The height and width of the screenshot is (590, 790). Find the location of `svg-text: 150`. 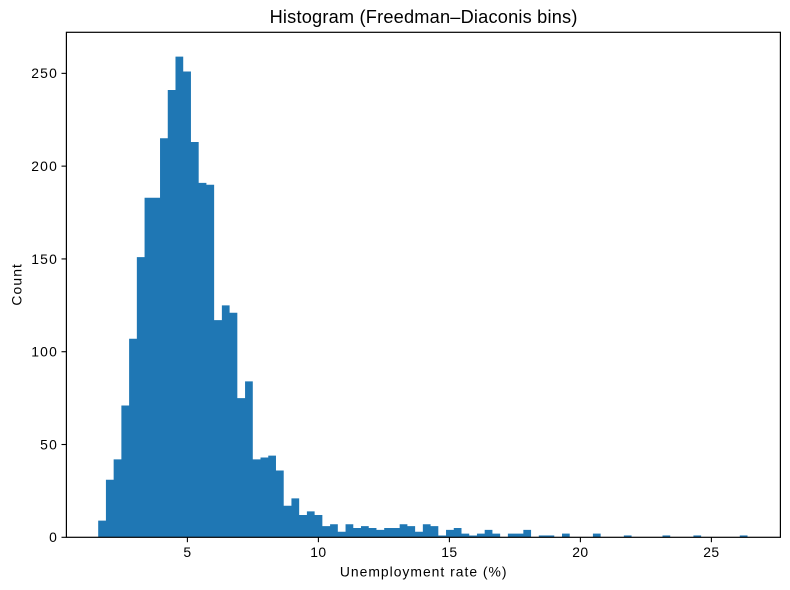

svg-text: 150 is located at coordinates (44, 259).